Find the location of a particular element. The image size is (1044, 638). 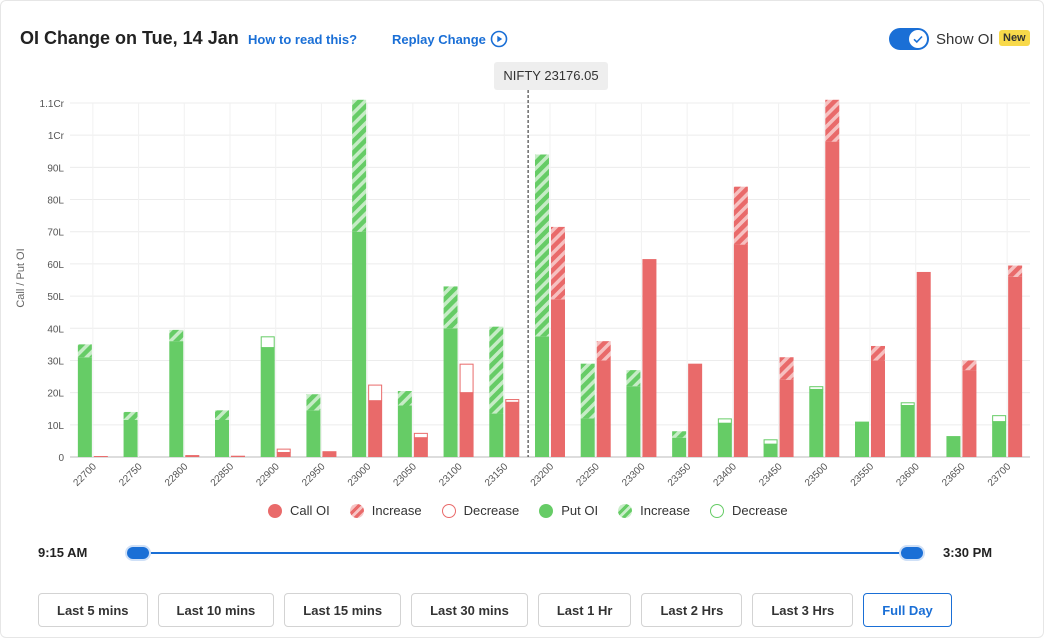

x-tick-label: 23500 is located at coordinates (817, 475).